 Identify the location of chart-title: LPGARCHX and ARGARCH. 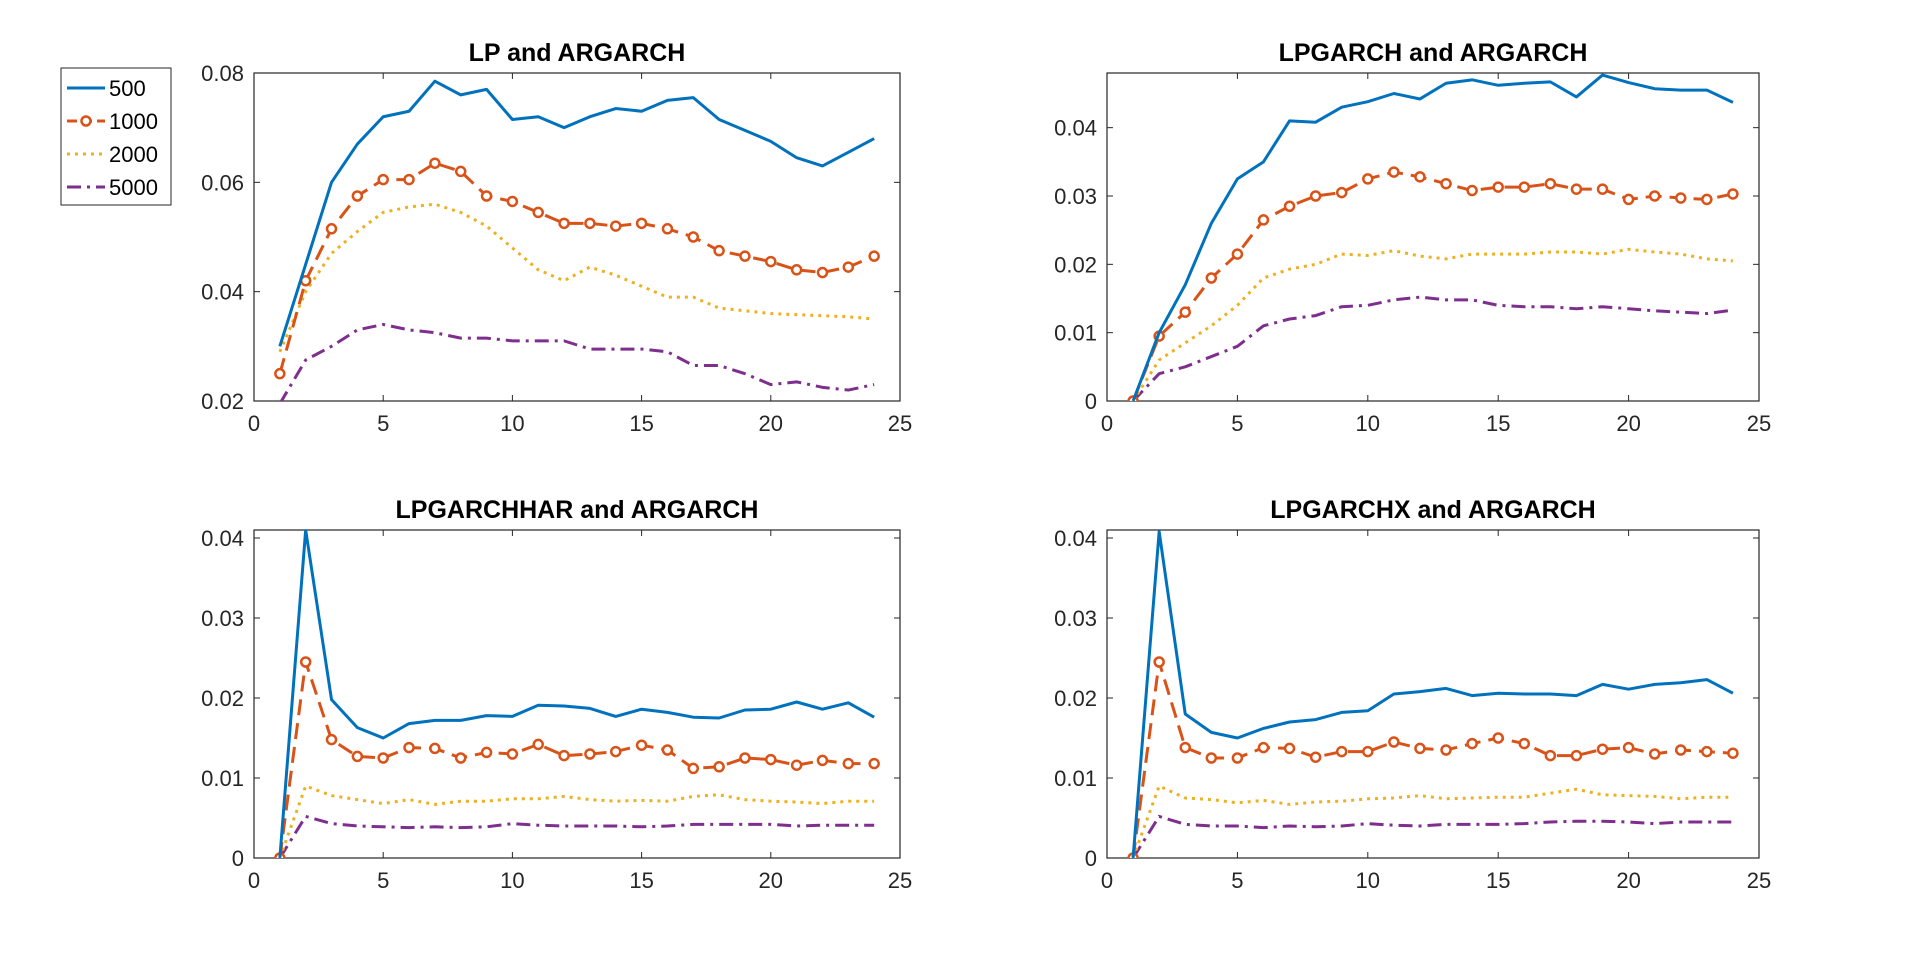
(1432, 510).